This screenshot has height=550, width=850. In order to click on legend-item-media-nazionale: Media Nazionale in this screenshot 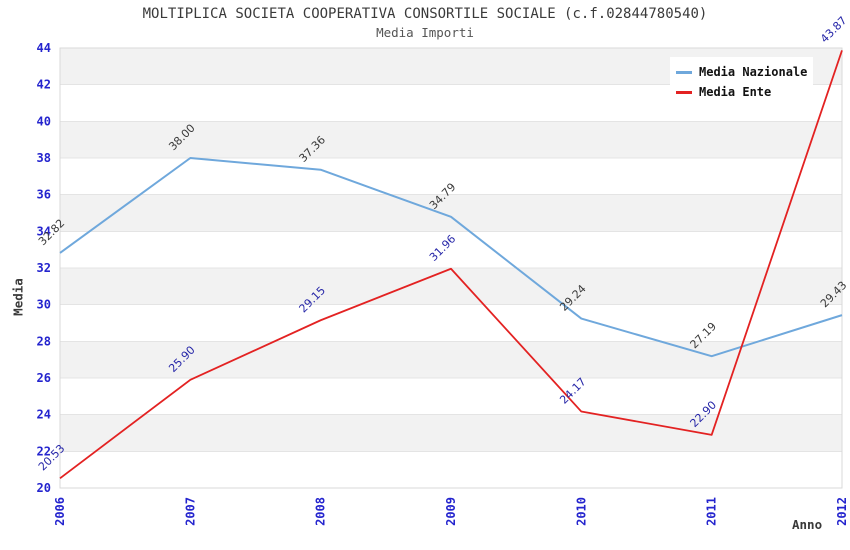, I will do `click(741, 72)`.